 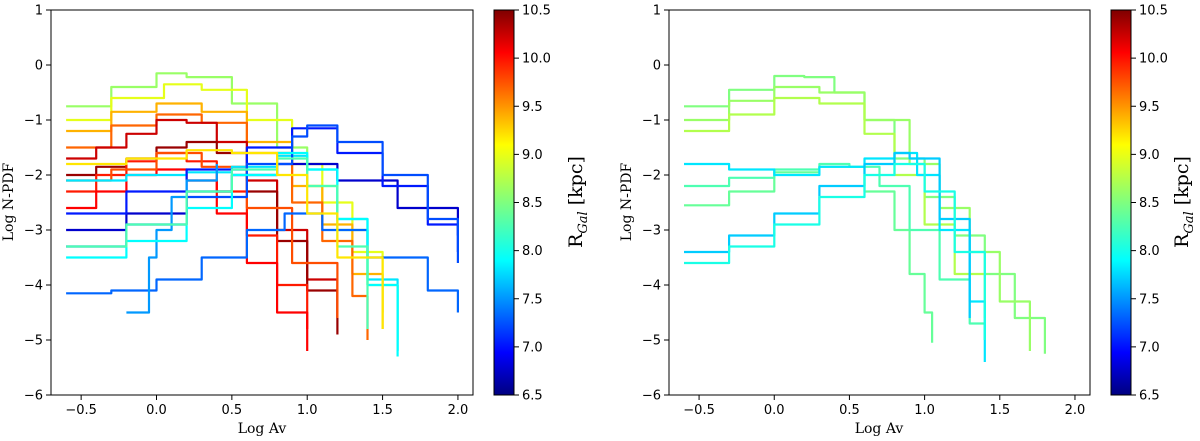 I want to click on right-colorbar-tick-label: 8.5, so click(x=1149, y=203).